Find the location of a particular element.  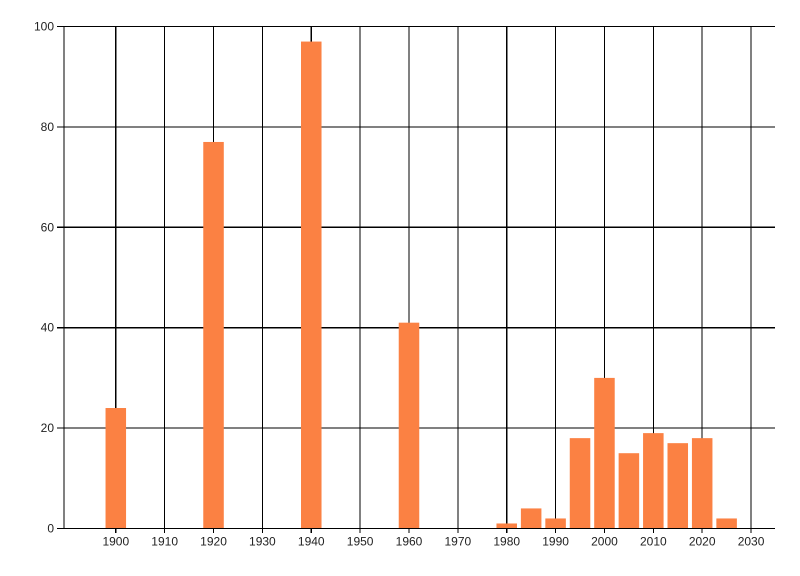

bar-1990 is located at coordinates (555, 523).